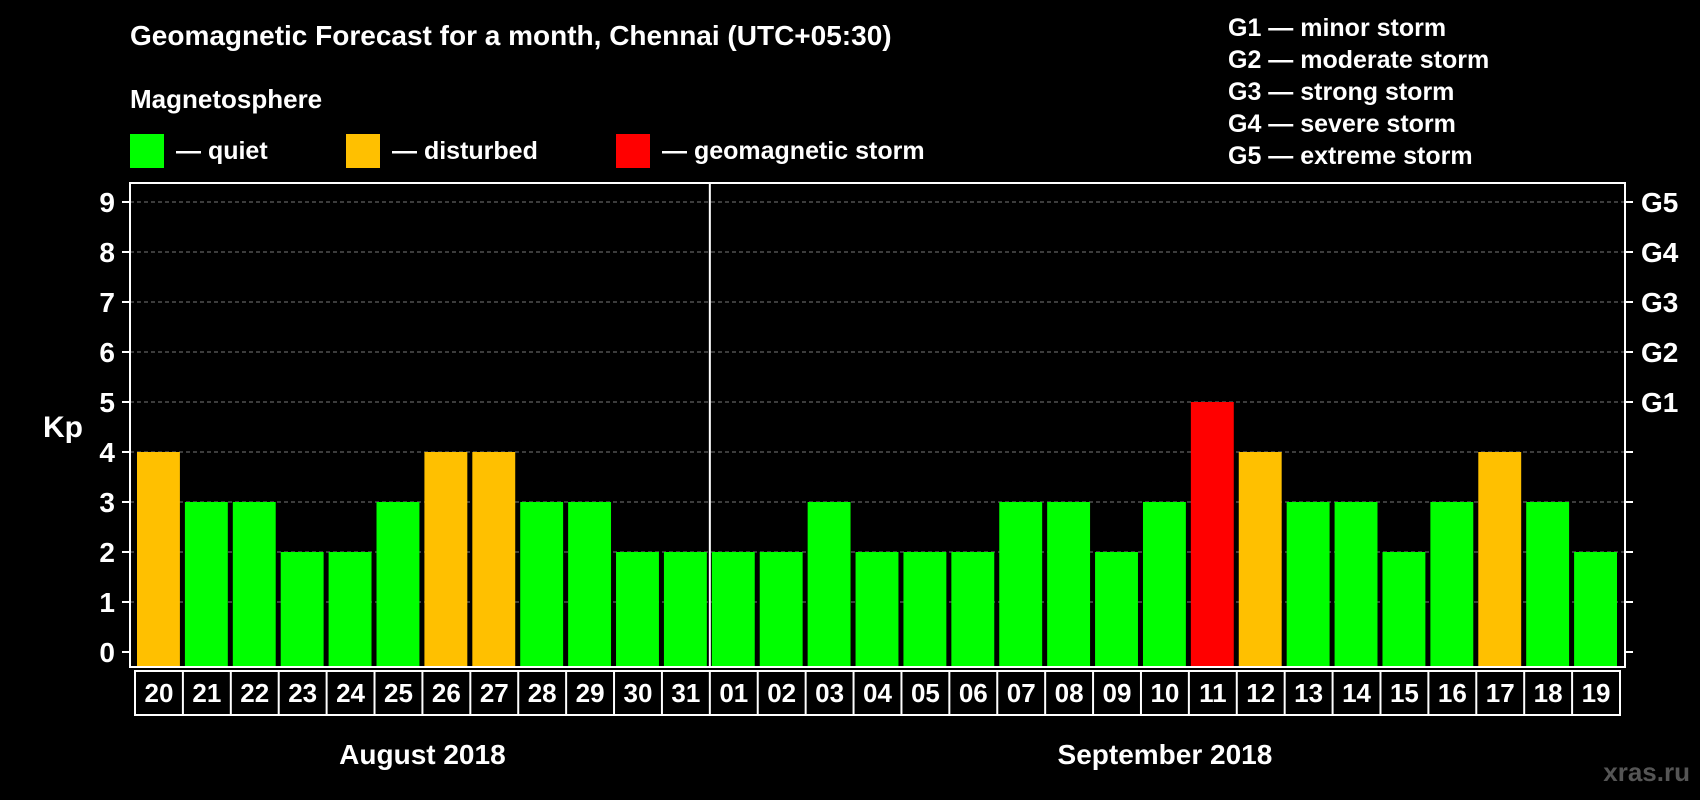 The height and width of the screenshot is (800, 1700). I want to click on legend-swatch-quiet, so click(147, 151).